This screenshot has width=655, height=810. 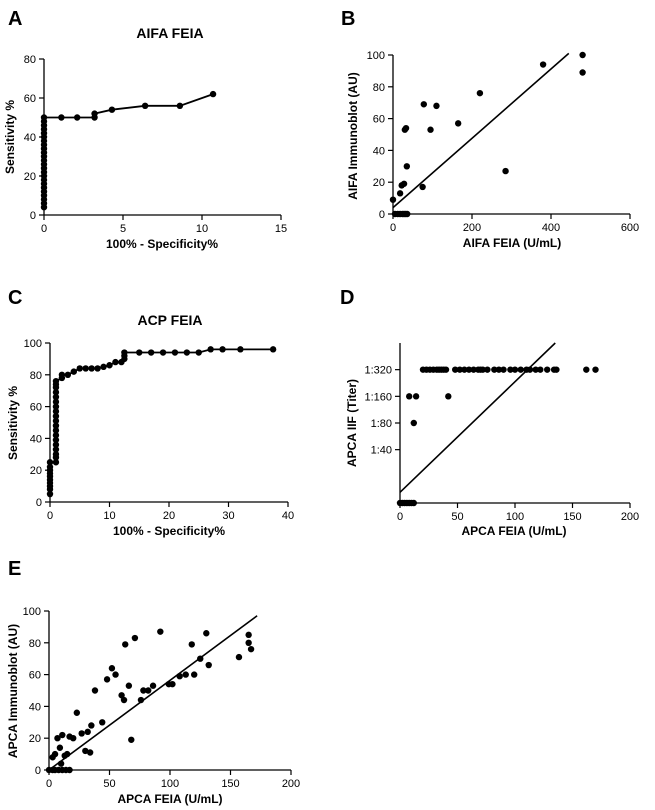 What do you see at coordinates (630, 228) in the screenshot?
I see `x-tick-label: 600` at bounding box center [630, 228].